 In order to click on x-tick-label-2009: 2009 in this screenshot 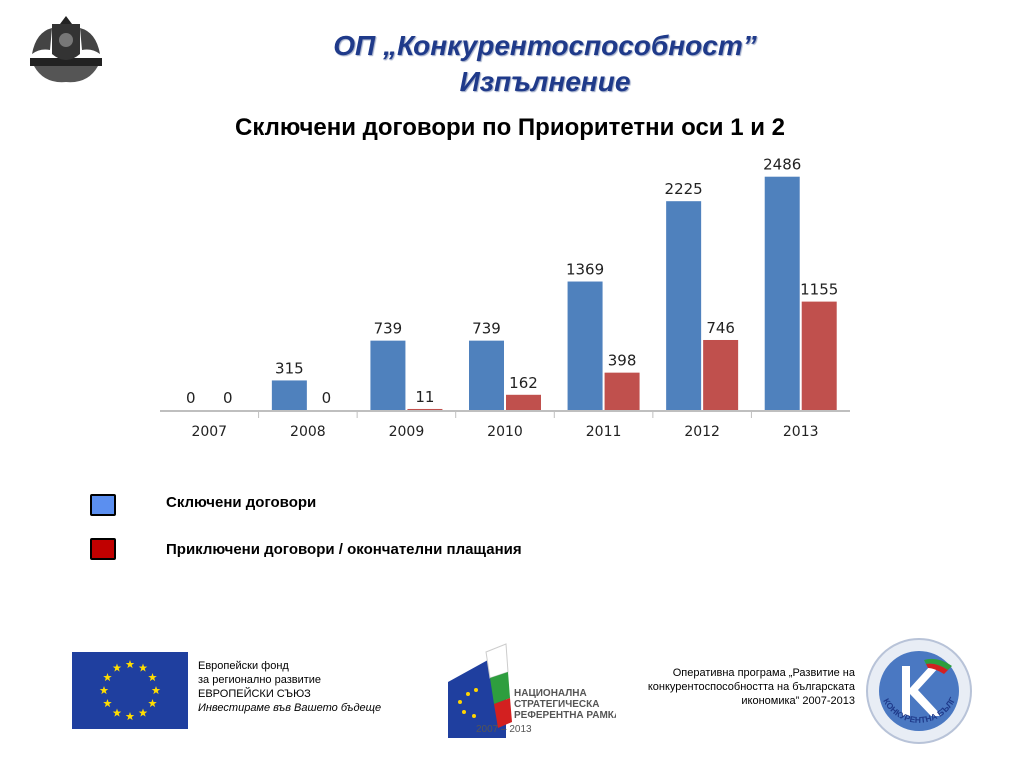, I will do `click(407, 432)`.